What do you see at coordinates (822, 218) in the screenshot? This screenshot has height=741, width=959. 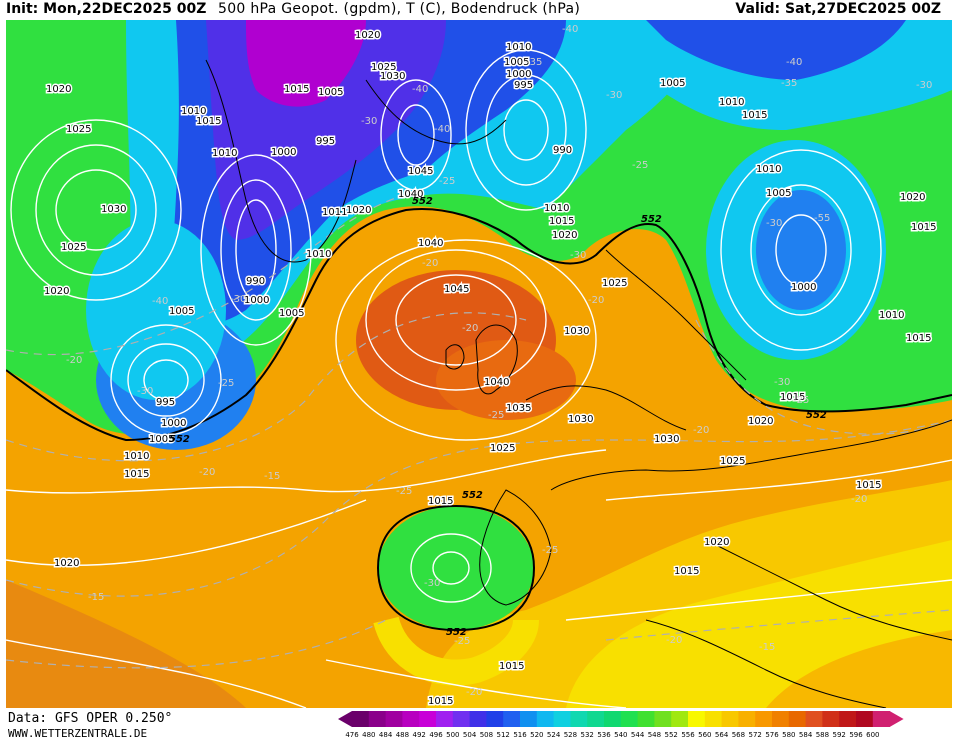 I see `temp-label: -55` at bounding box center [822, 218].